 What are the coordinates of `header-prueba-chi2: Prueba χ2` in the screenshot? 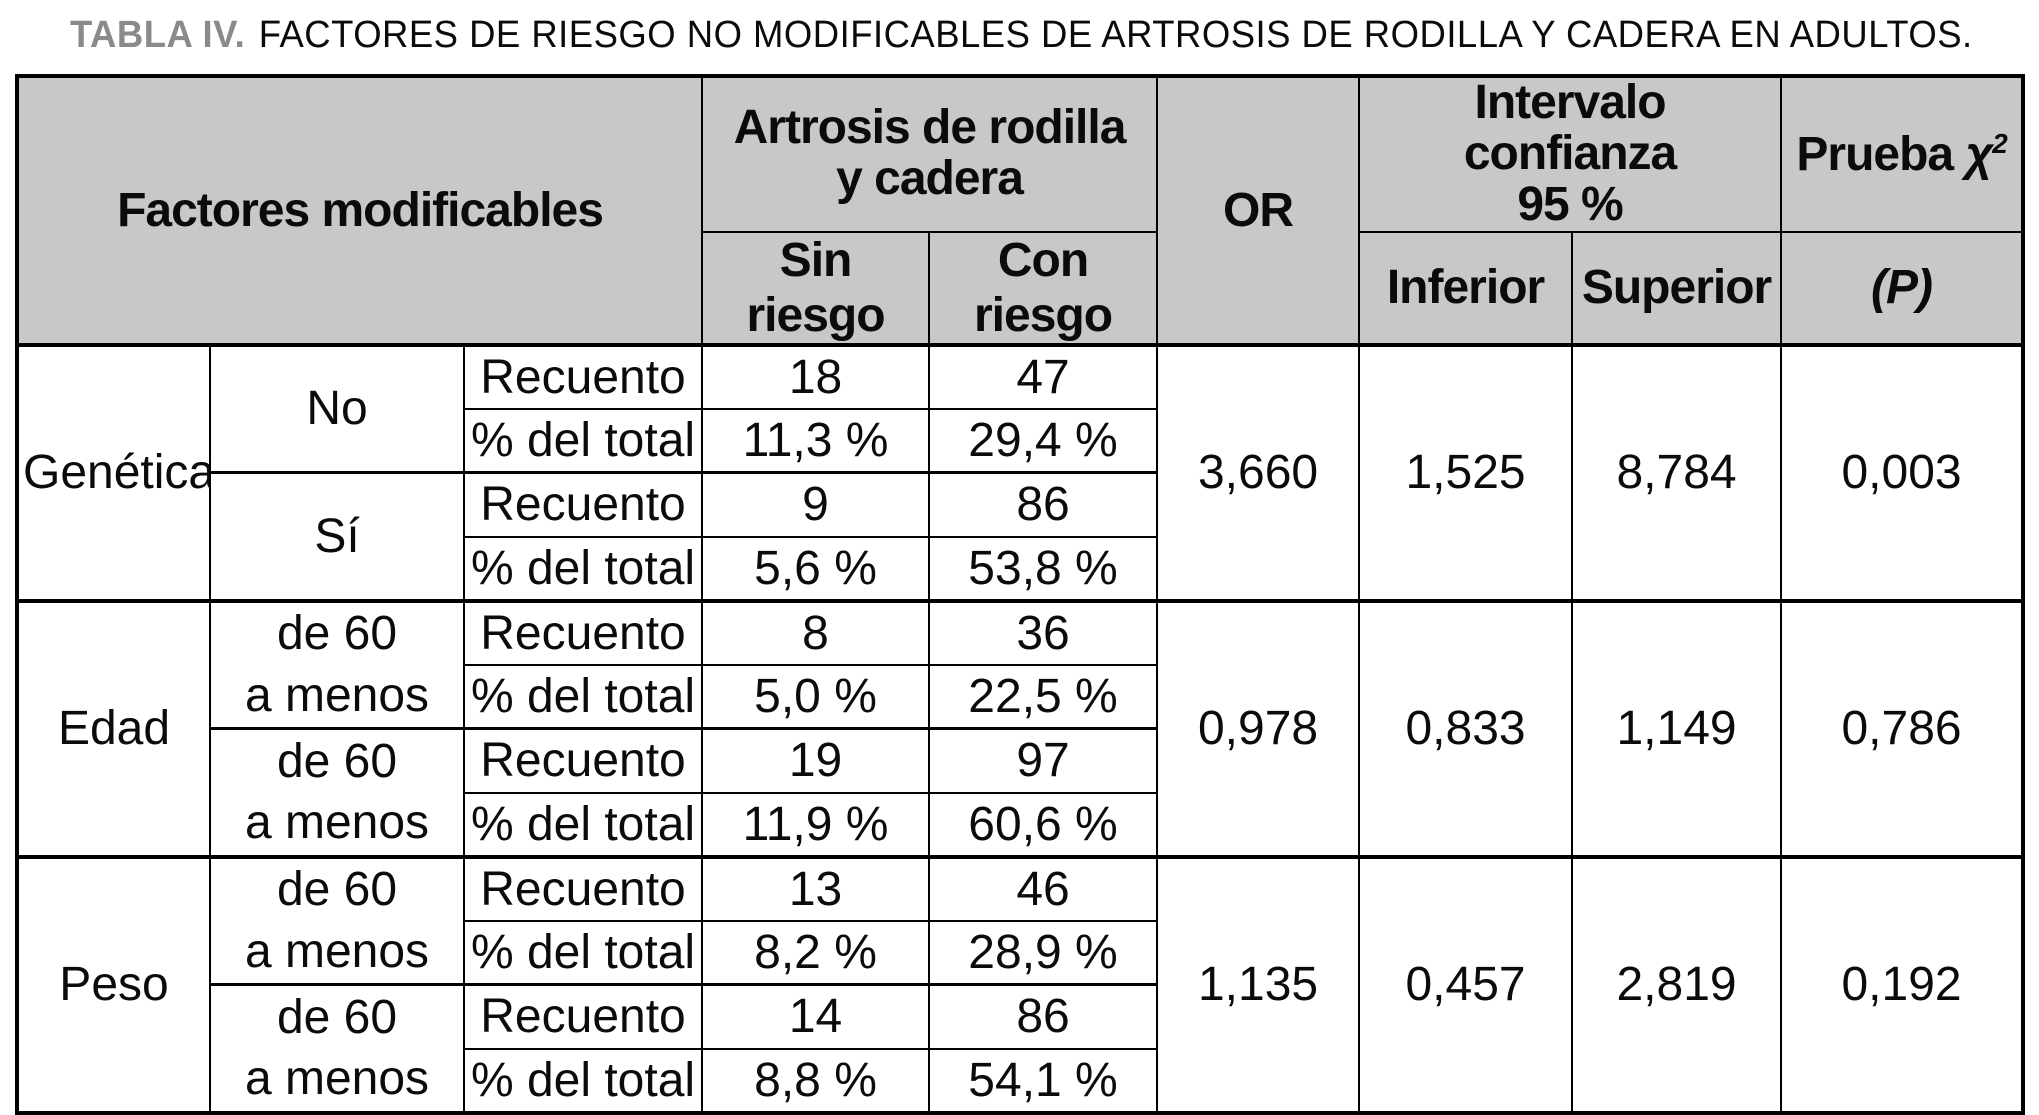 It's located at (1902, 154).